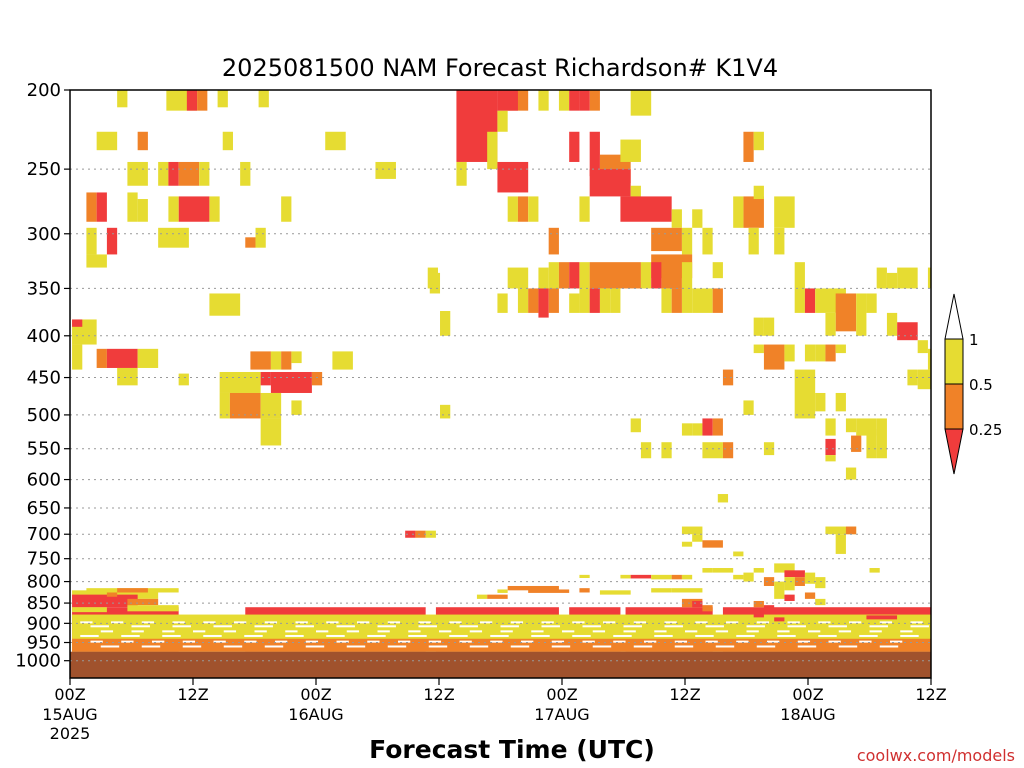  I want to click on y-tick-label: 900, so click(44, 623).